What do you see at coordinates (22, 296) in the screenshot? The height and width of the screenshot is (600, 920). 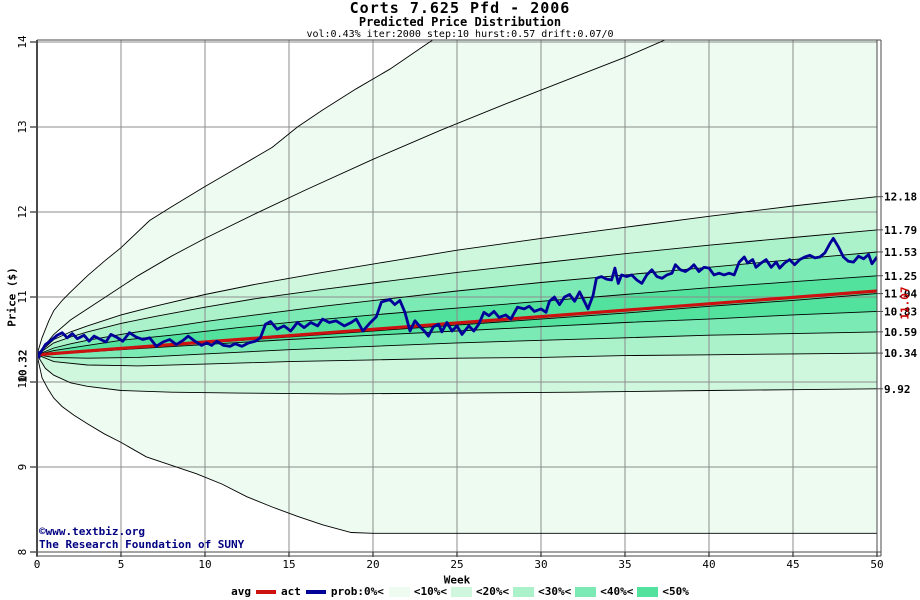 I see `y-tick-label: 11` at bounding box center [22, 296].